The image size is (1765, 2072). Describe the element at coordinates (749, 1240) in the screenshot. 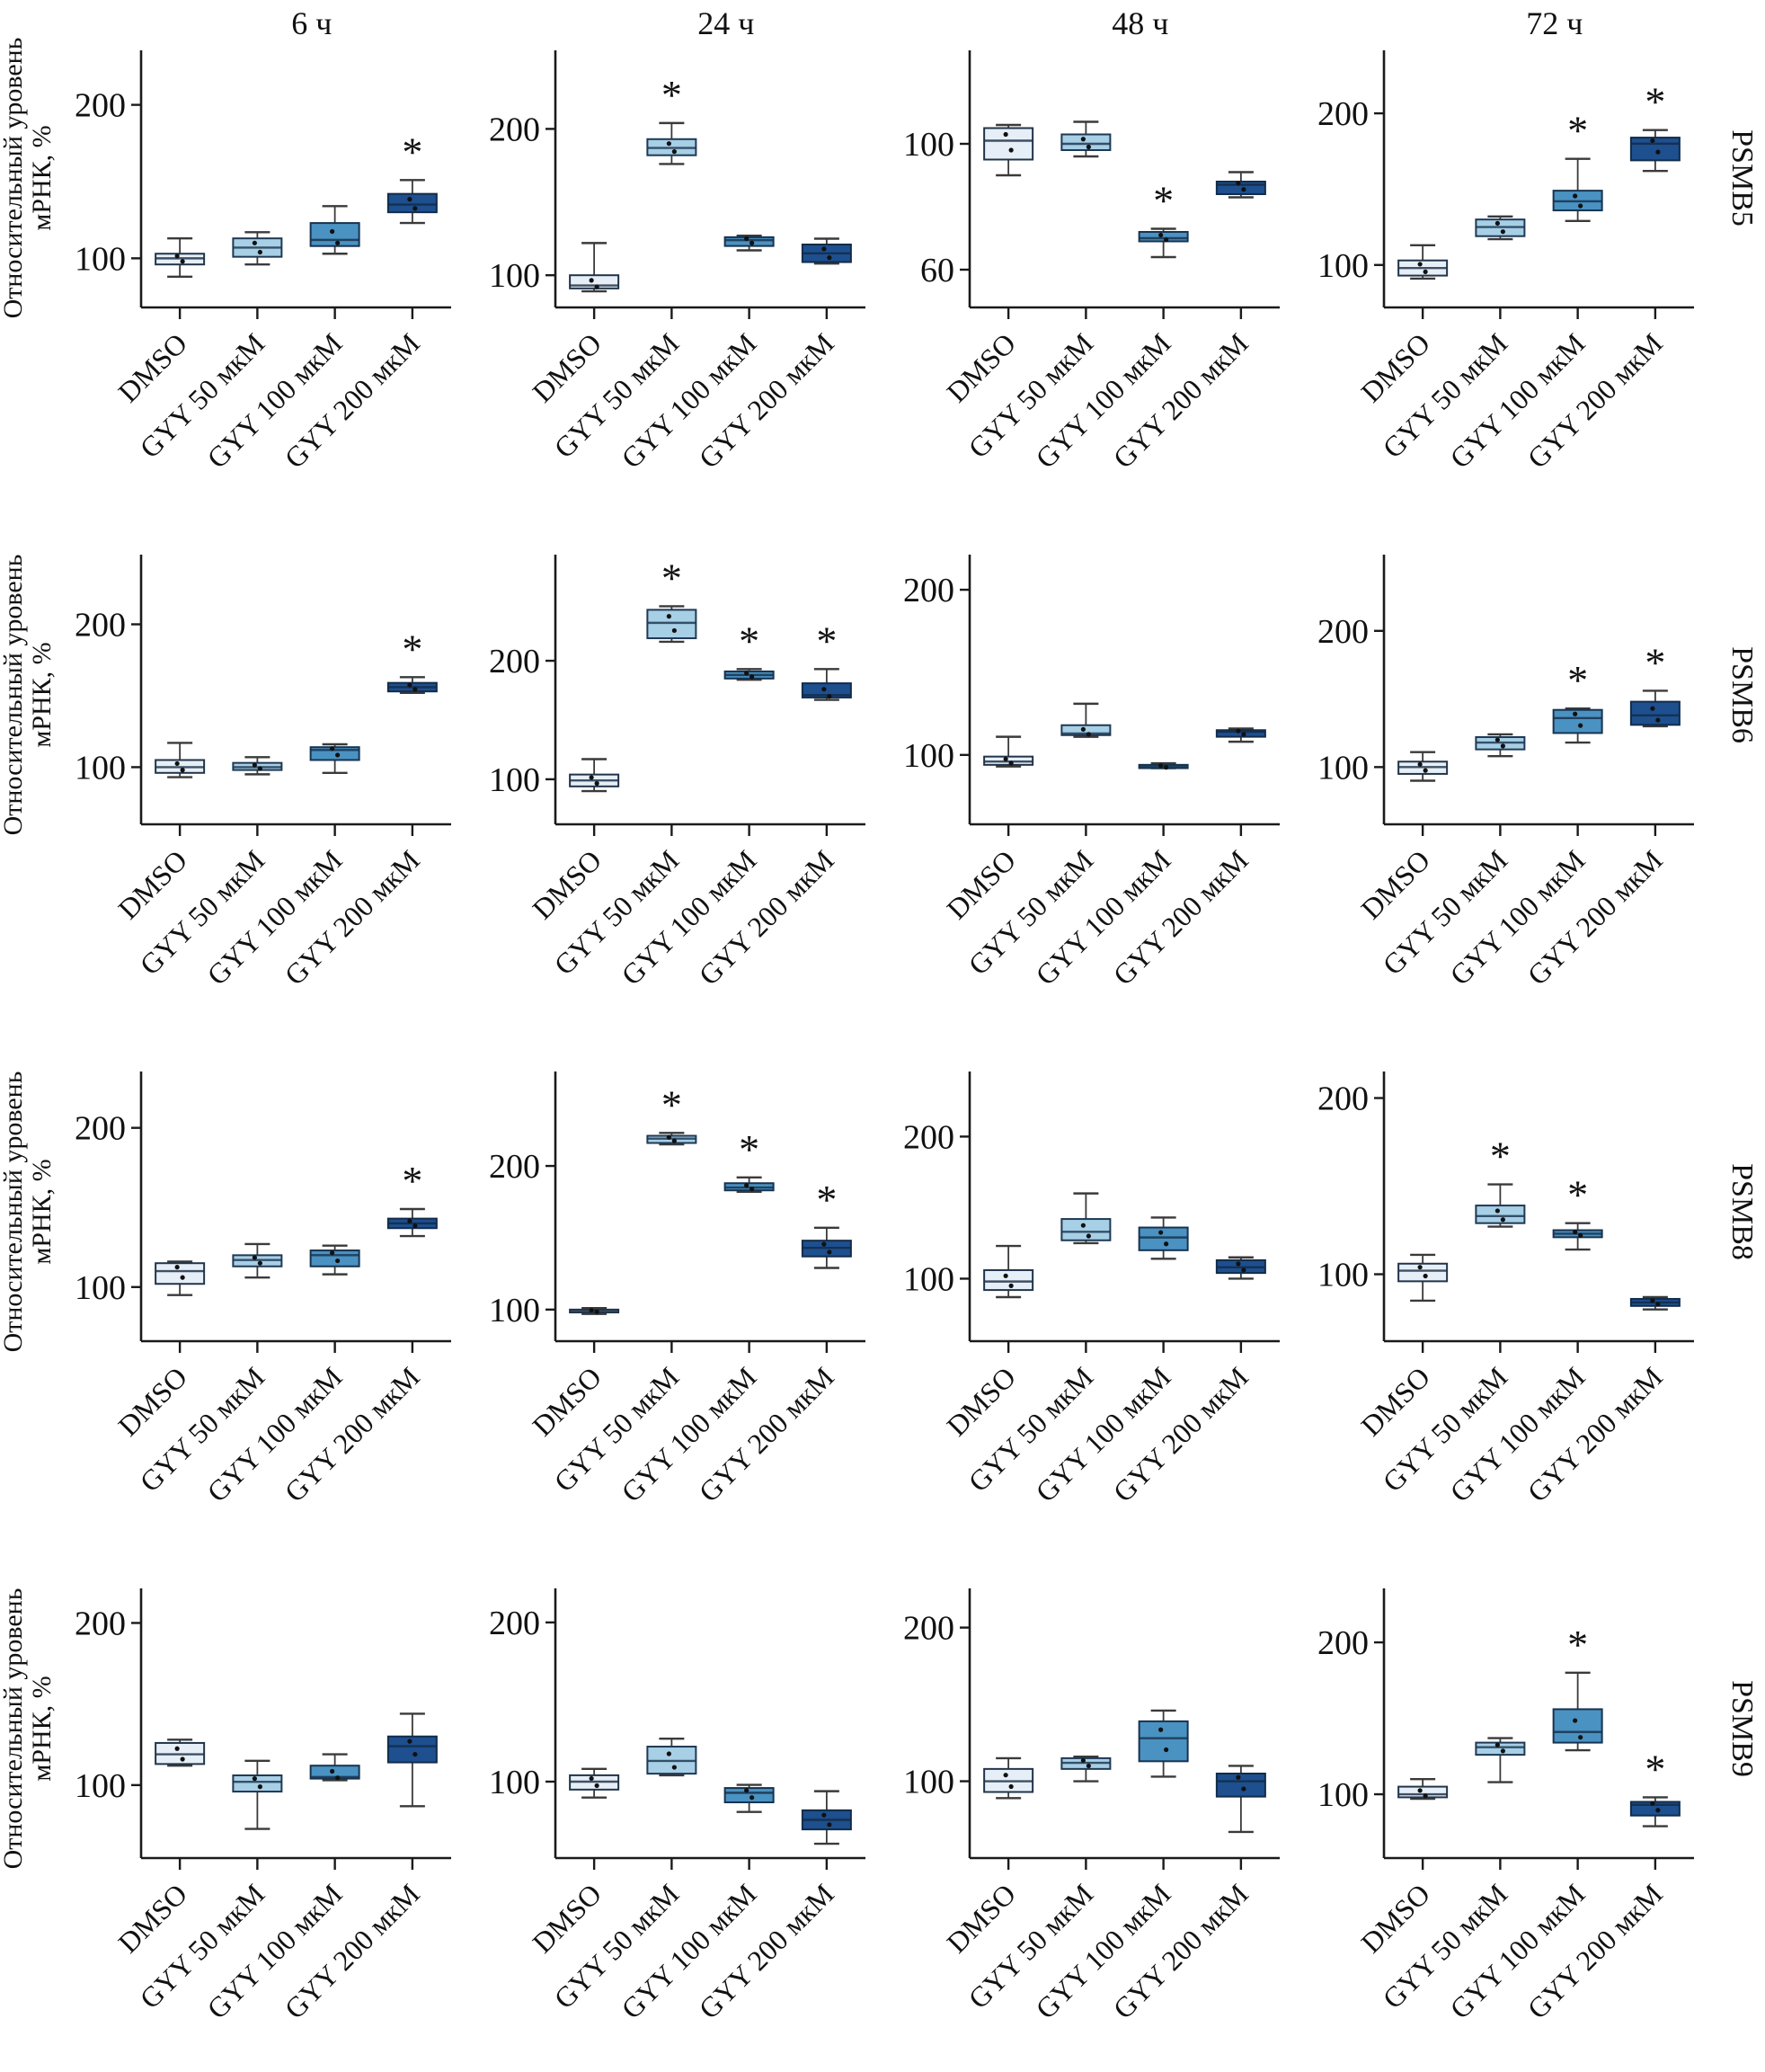

I see `box-group-3: *` at that location.